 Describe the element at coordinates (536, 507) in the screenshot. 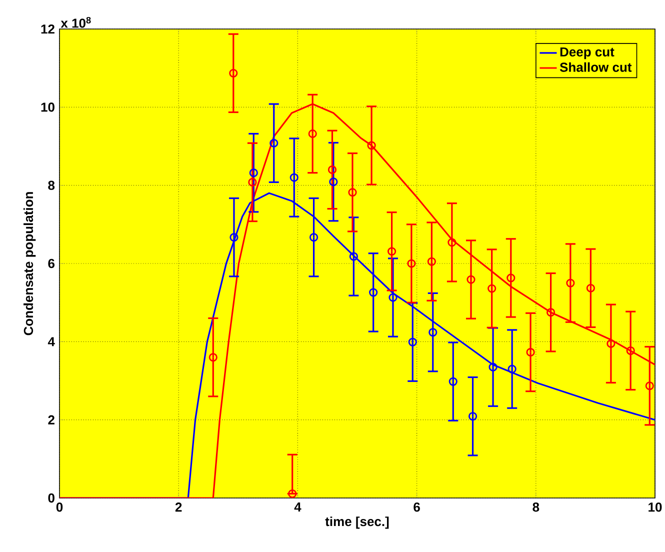

I see `x-tick-label: 8` at that location.